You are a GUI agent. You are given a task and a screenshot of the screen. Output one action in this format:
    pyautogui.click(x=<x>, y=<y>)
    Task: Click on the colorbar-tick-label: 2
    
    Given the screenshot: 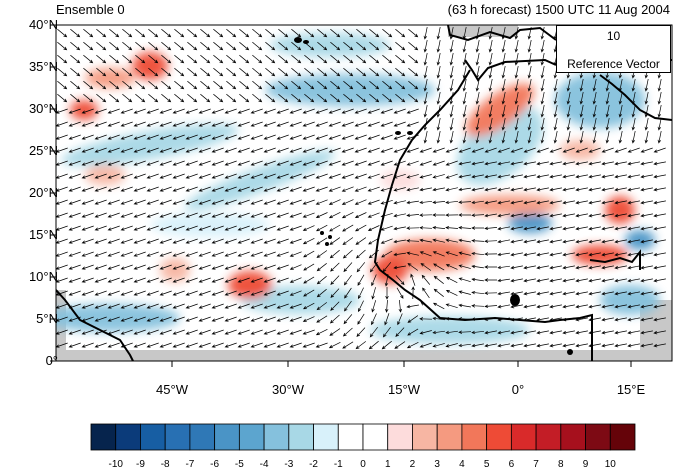 What is the action you would take?
    pyautogui.click(x=412, y=464)
    